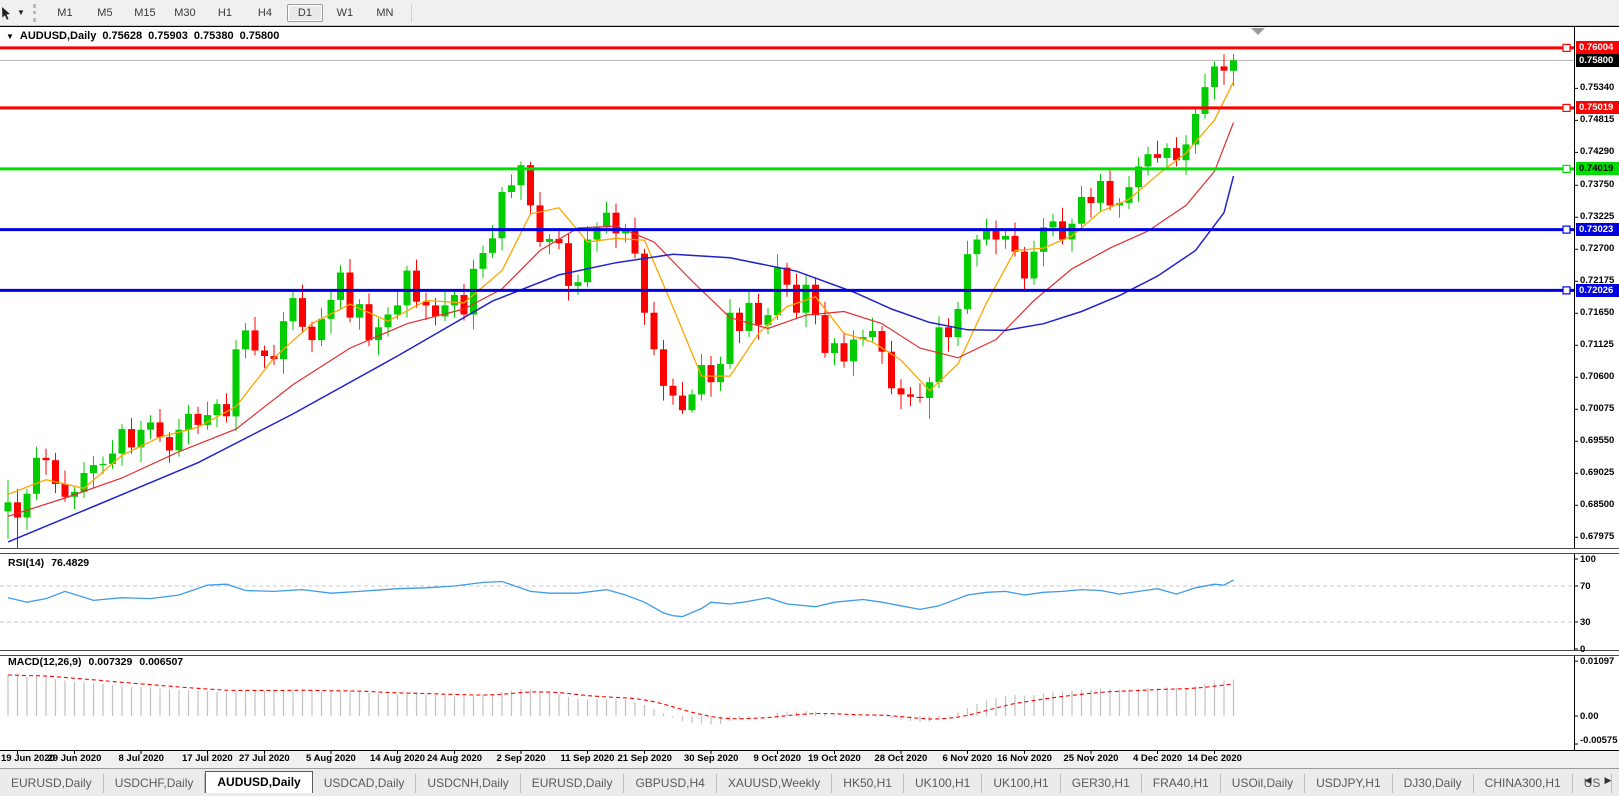  What do you see at coordinates (1158, 758) in the screenshot?
I see `date-axis-label: 4 Dec 2020` at bounding box center [1158, 758].